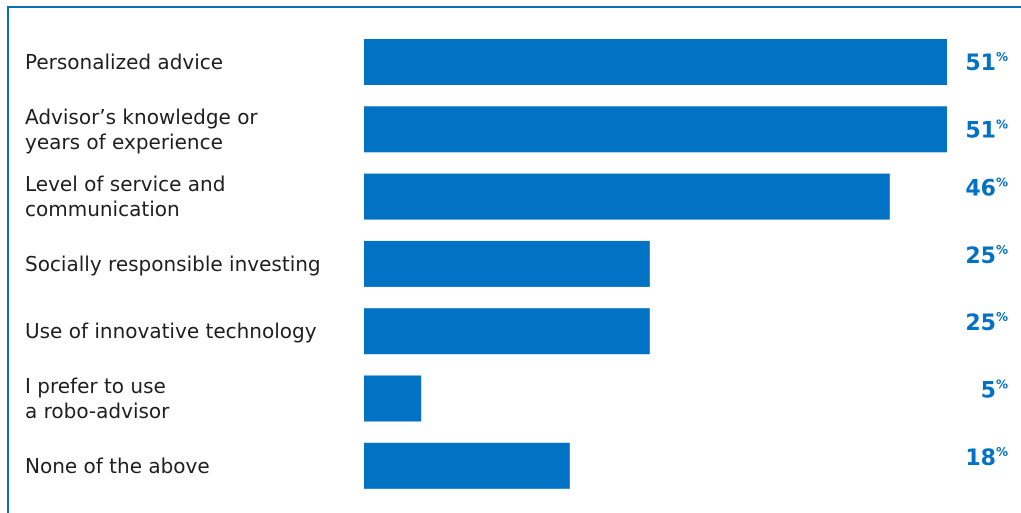 The width and height of the screenshot is (1021, 513). What do you see at coordinates (173, 264) in the screenshot?
I see `category-label-3: Socially responsible investing` at bounding box center [173, 264].